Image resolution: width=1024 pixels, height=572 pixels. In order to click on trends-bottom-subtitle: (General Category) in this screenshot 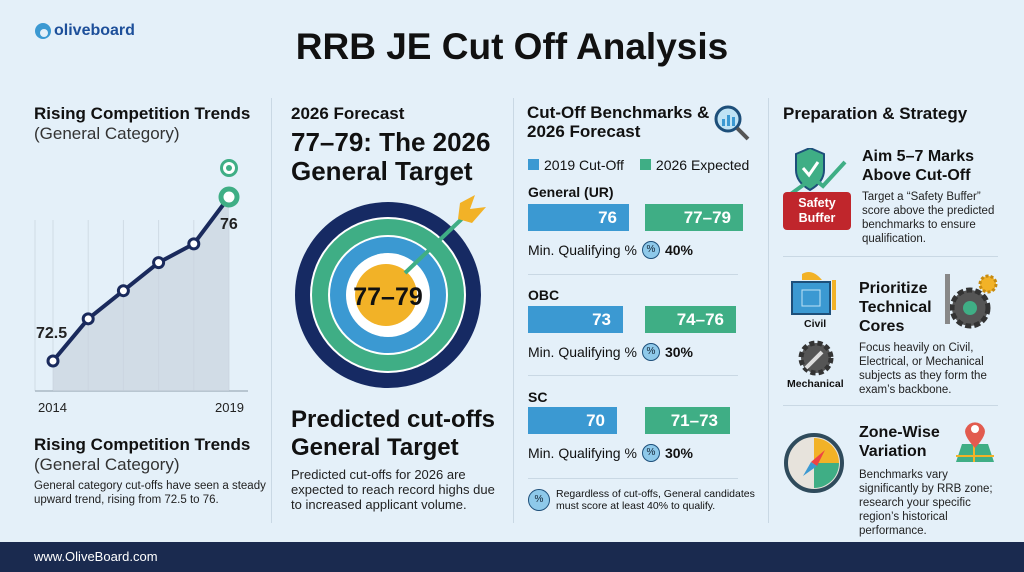, I will do `click(107, 464)`.